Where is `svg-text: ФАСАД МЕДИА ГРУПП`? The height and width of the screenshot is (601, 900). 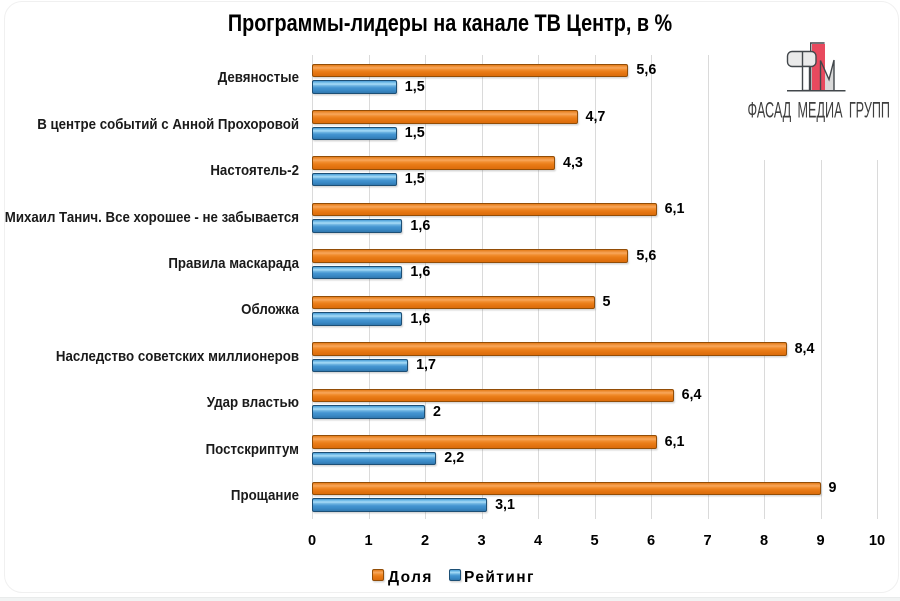
svg-text: ФАСАД МЕДИА ГРУПП is located at coordinates (819, 110).